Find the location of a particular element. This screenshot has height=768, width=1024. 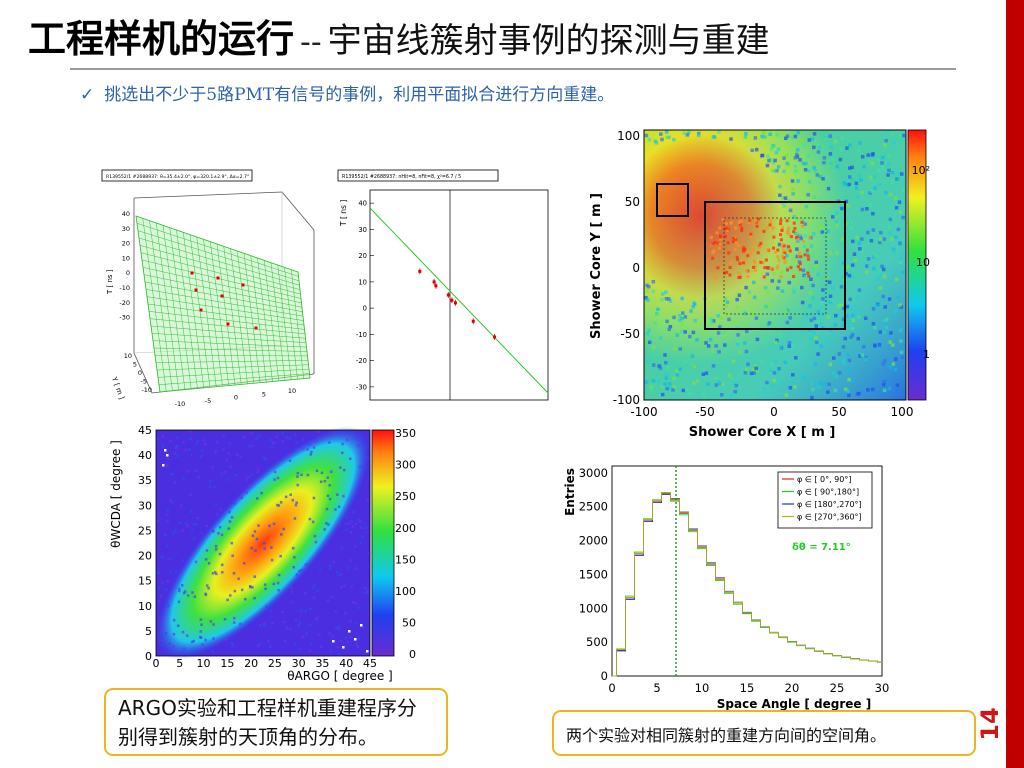

core-y-tick-label: 100 is located at coordinates (628, 136).